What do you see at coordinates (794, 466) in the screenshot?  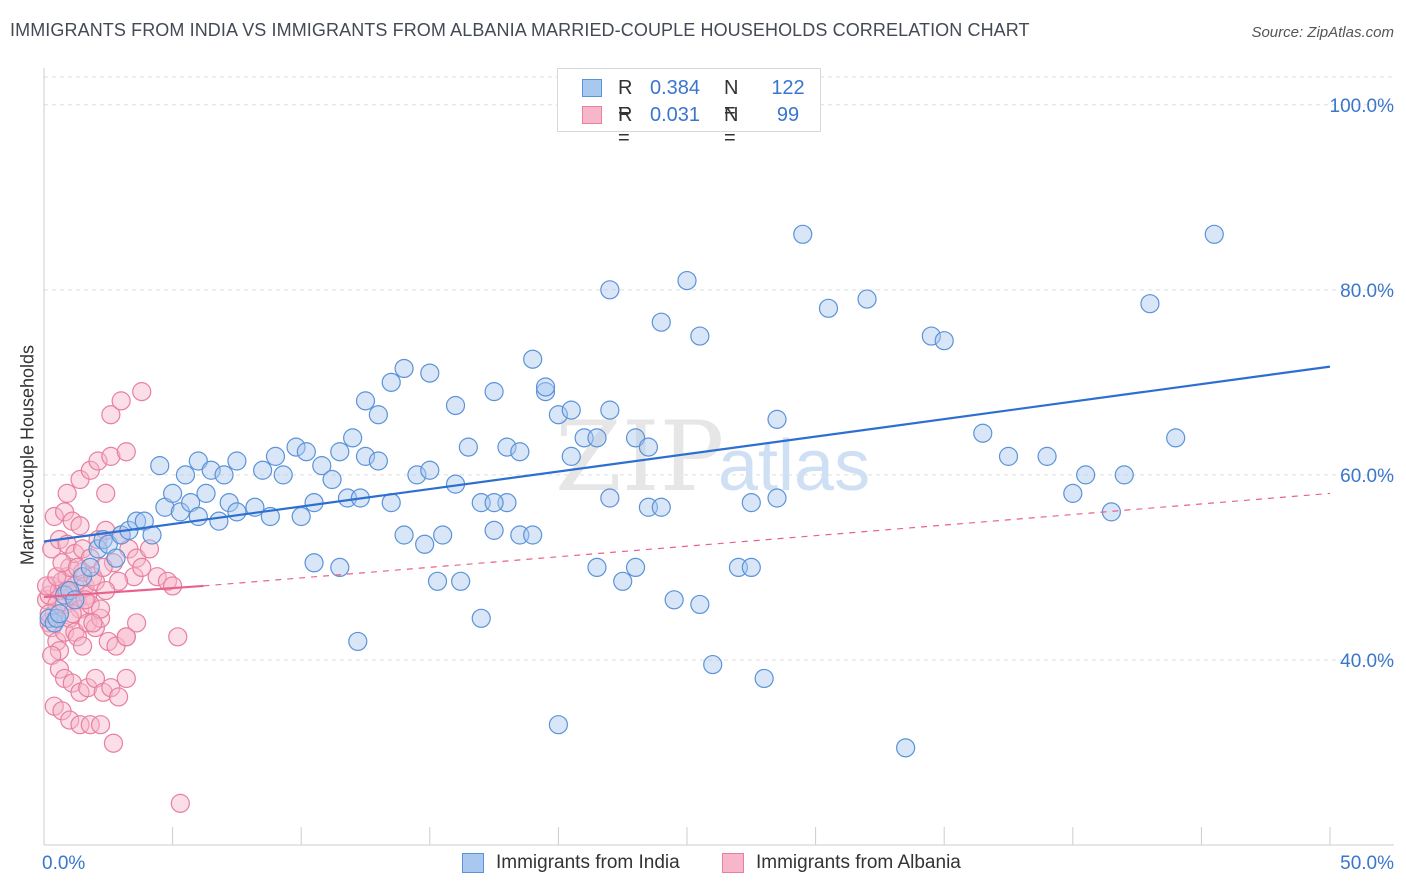 I see `watermark-atlas: atlas` at bounding box center [794, 466].